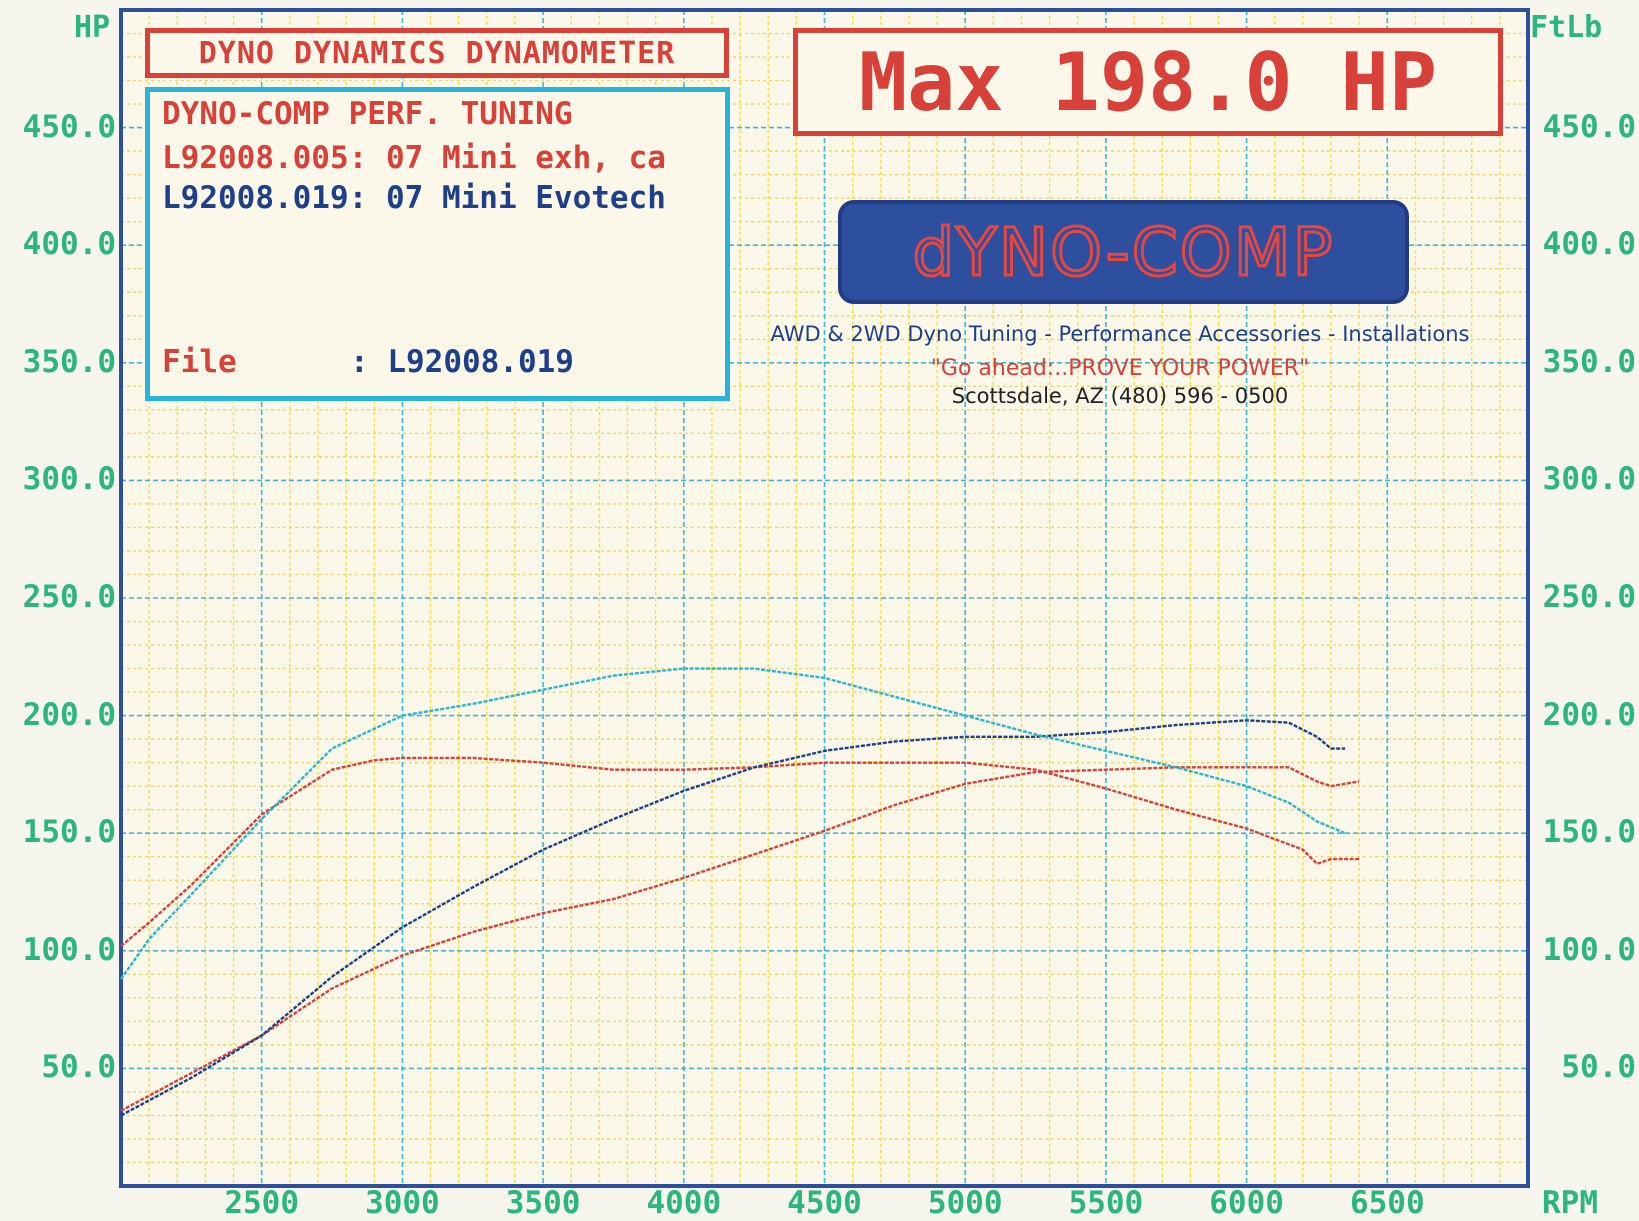 This screenshot has height=1221, width=1639. What do you see at coordinates (69, 832) in the screenshot?
I see `y-tick-left: 150.0` at bounding box center [69, 832].